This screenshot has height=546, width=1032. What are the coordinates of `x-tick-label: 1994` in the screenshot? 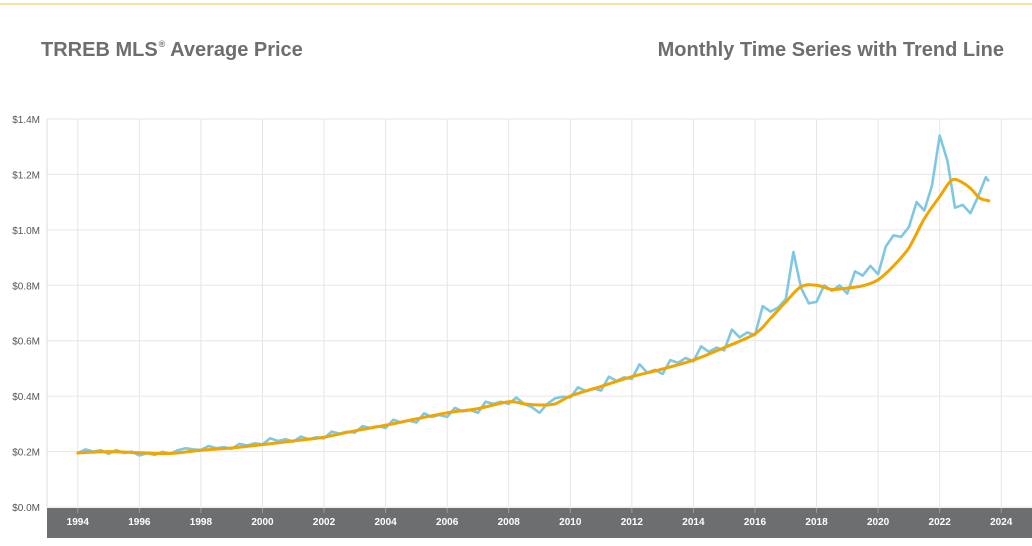 It's located at (78, 522).